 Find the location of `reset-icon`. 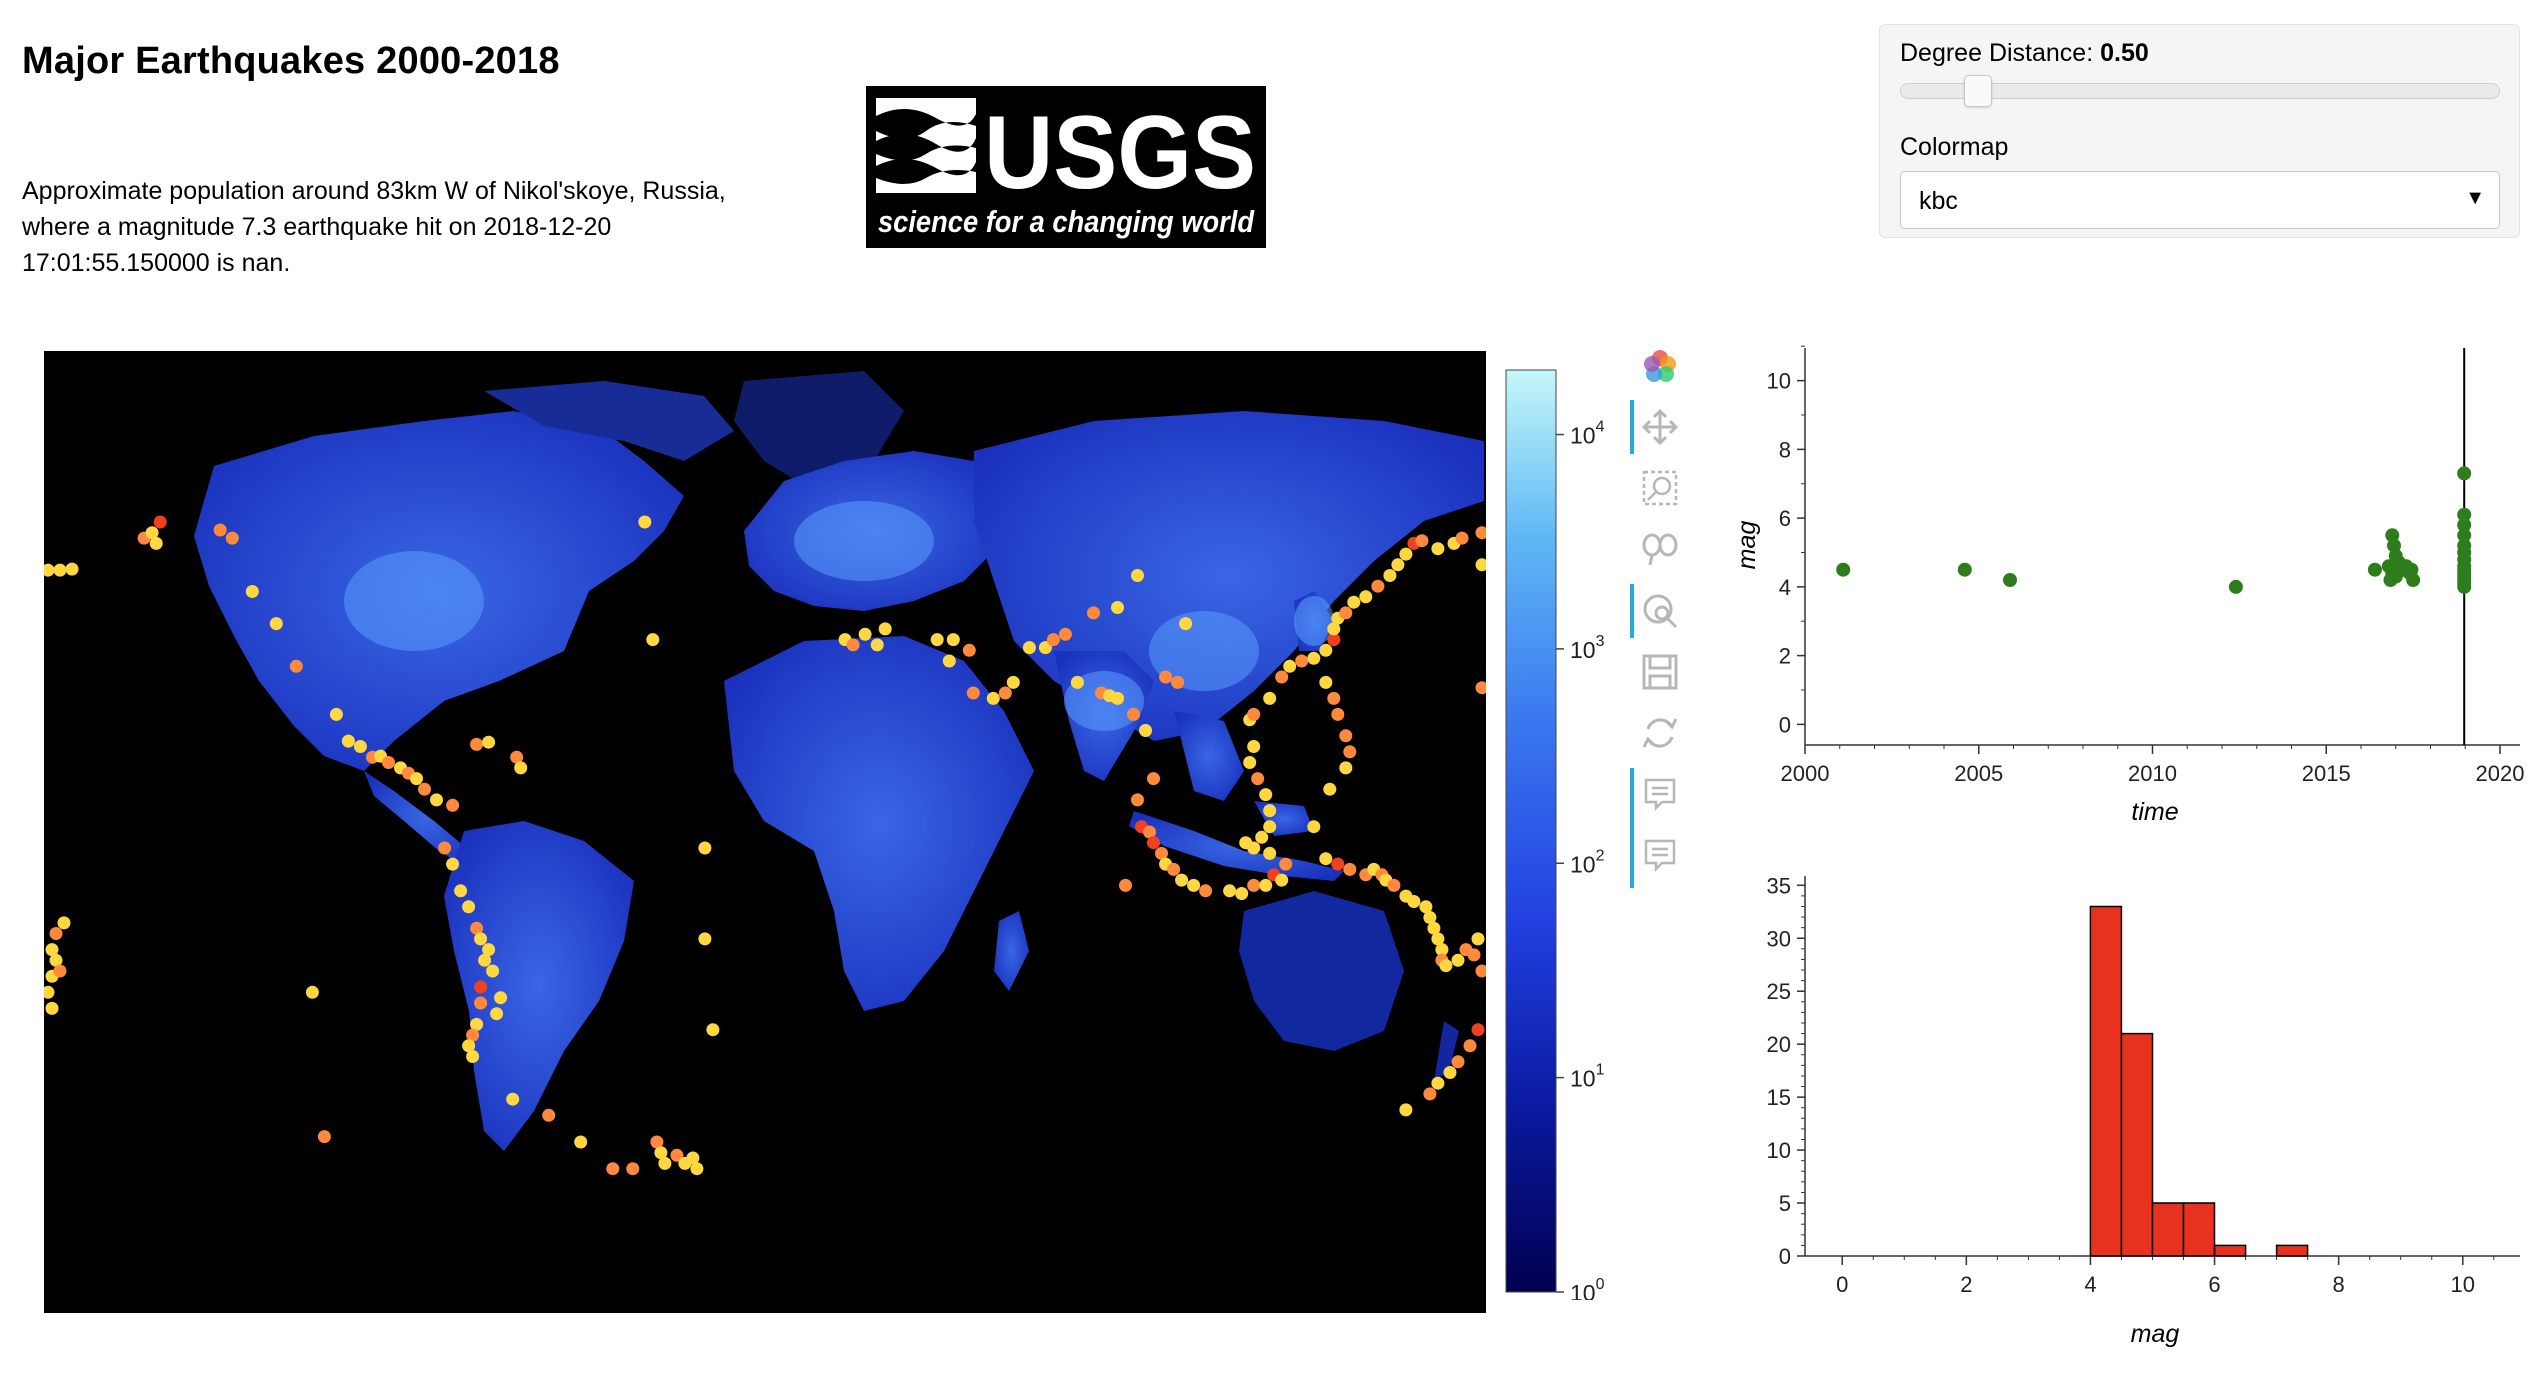

reset-icon is located at coordinates (1660, 733).